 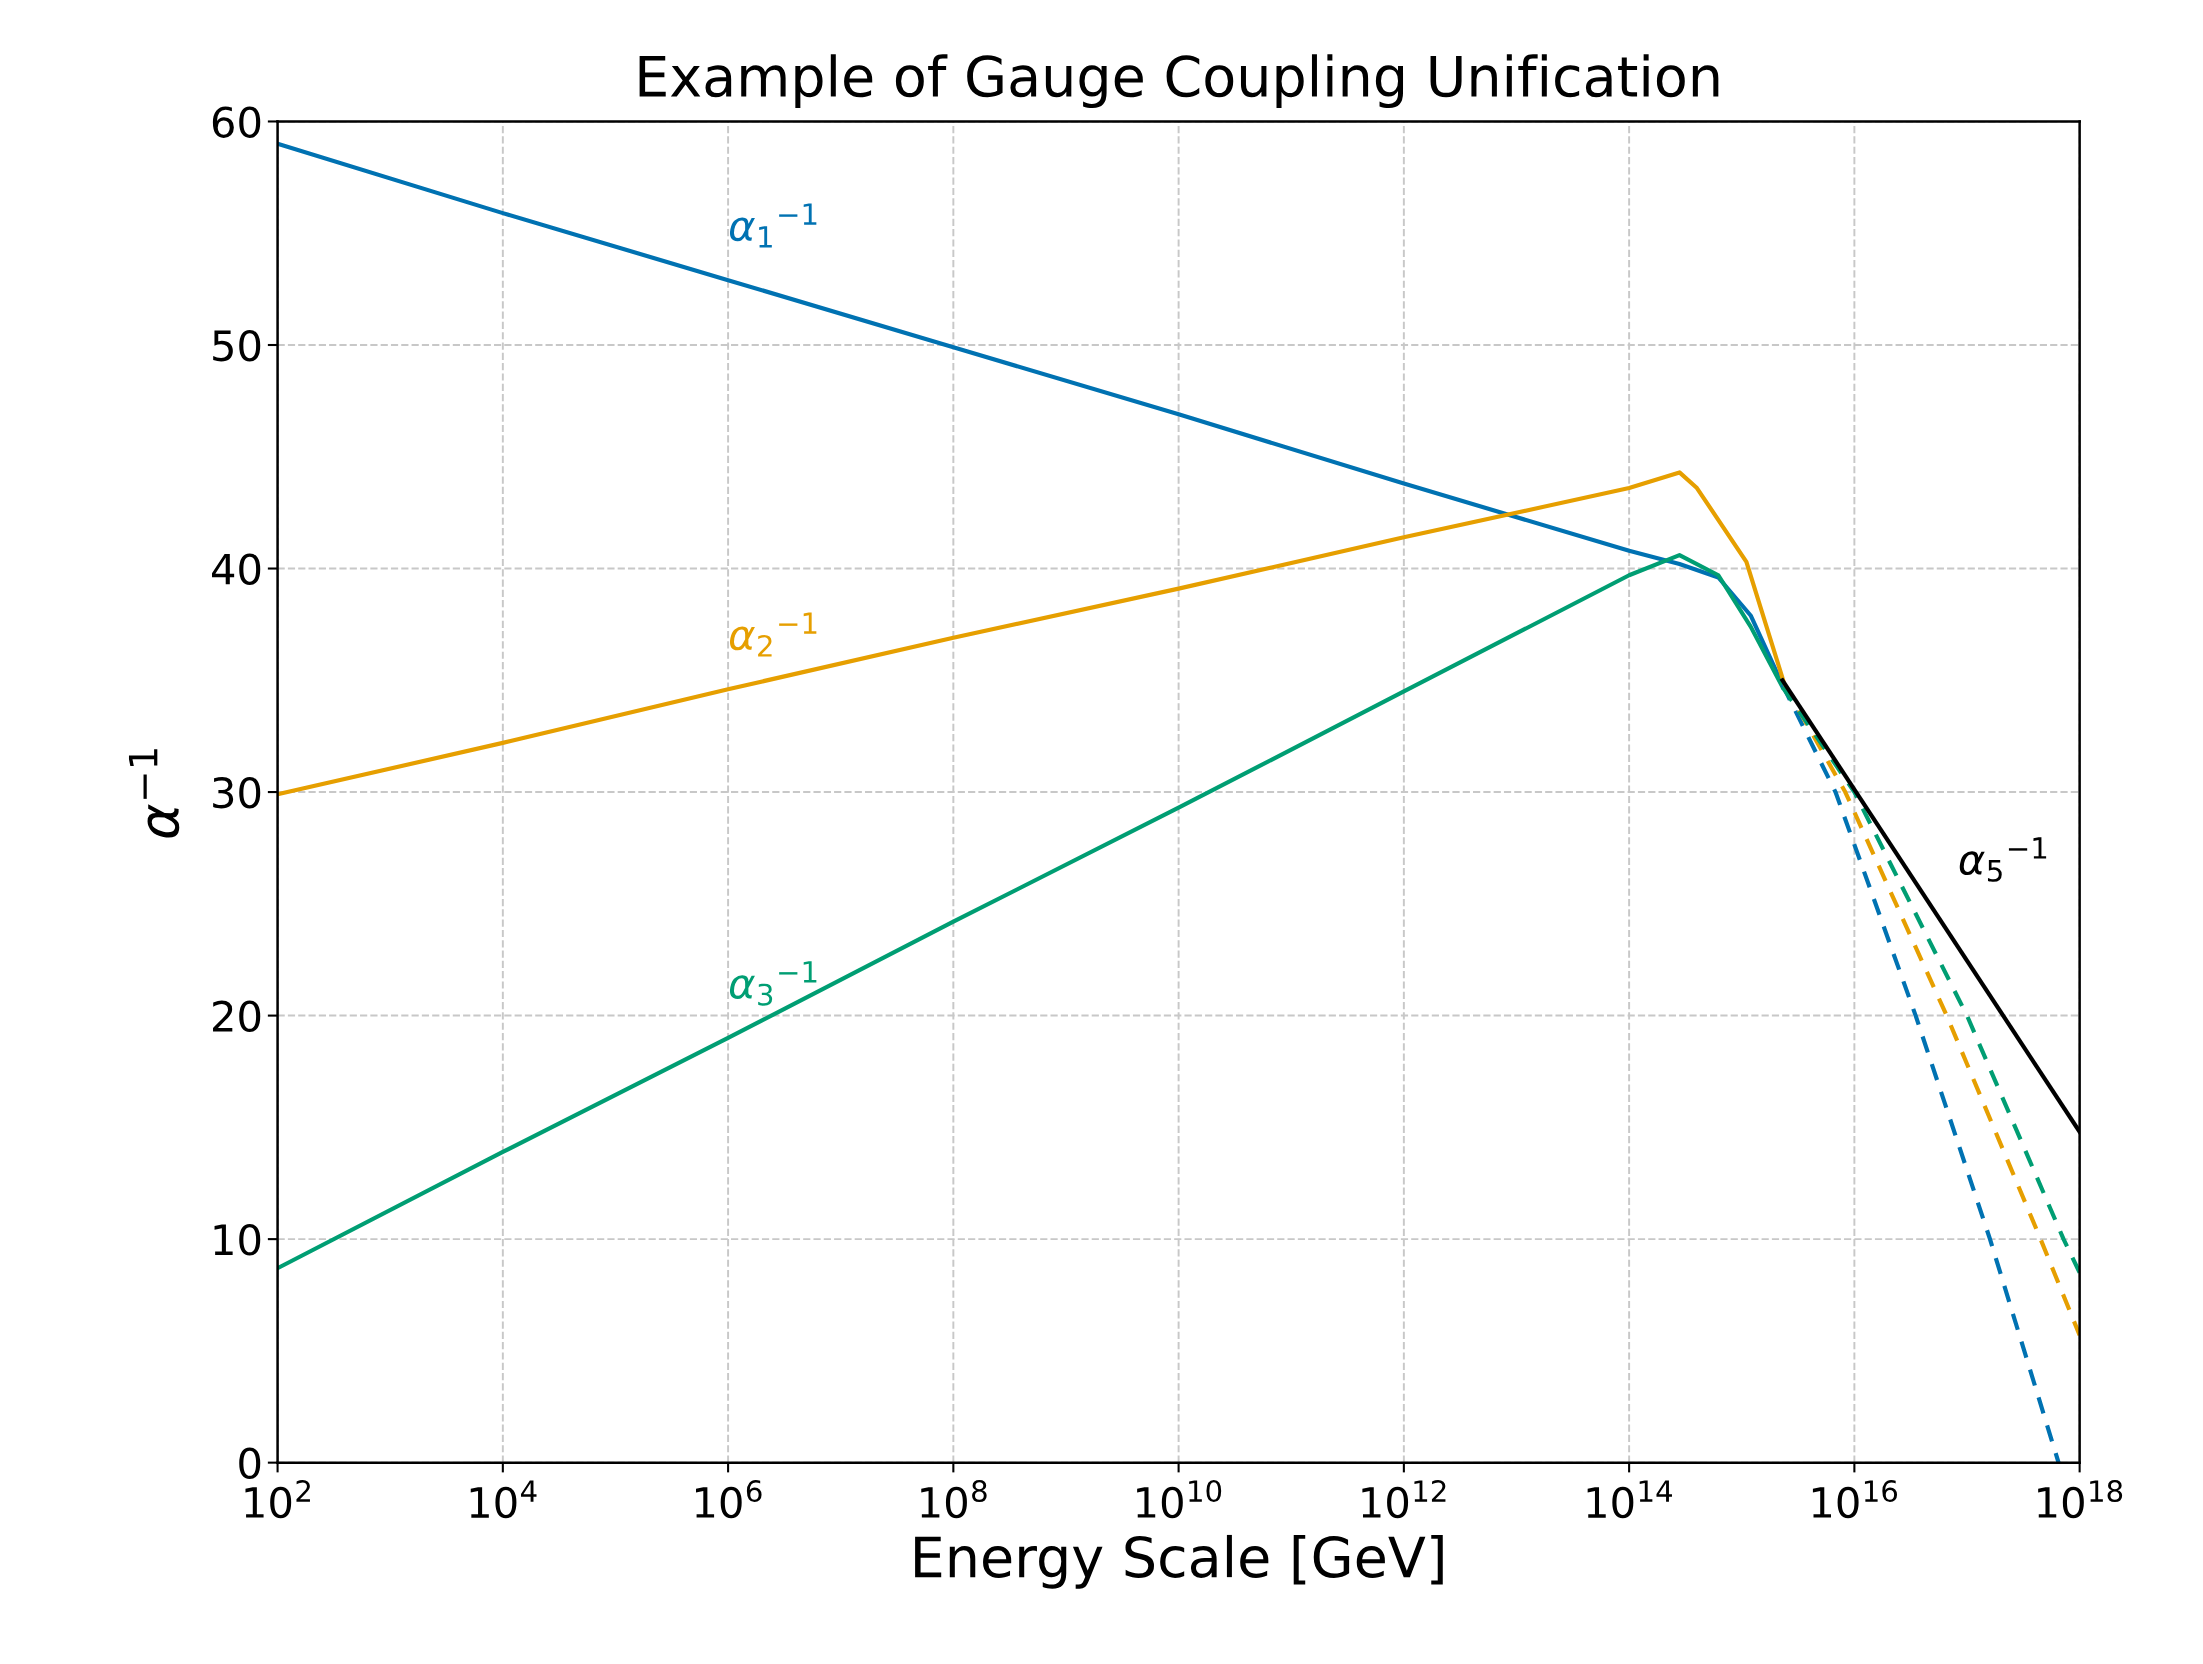 What do you see at coordinates (154, 793) in the screenshot?
I see `y-axis-title: α$^{−1}$` at bounding box center [154, 793].